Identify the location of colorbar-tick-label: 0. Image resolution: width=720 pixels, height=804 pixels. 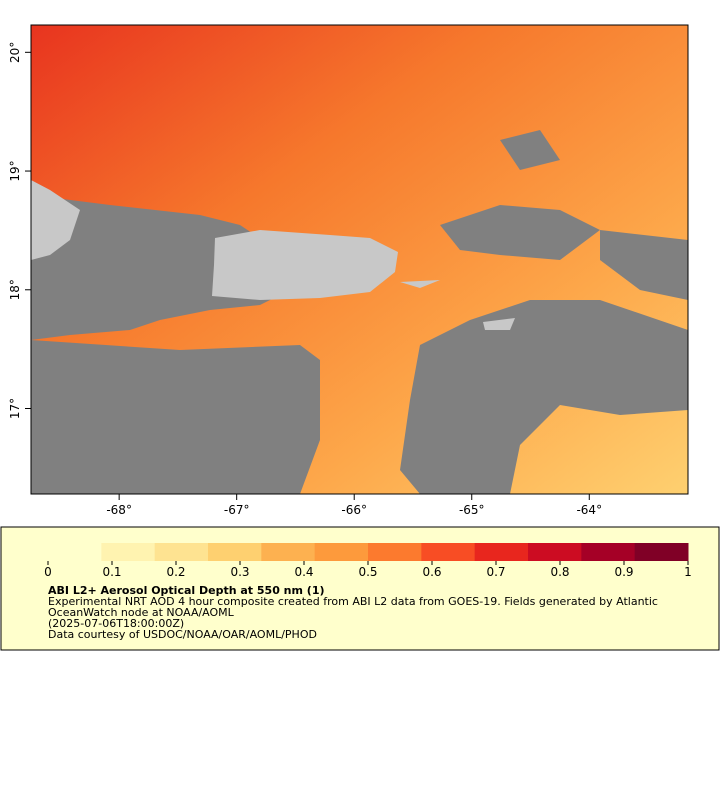
(48, 572).